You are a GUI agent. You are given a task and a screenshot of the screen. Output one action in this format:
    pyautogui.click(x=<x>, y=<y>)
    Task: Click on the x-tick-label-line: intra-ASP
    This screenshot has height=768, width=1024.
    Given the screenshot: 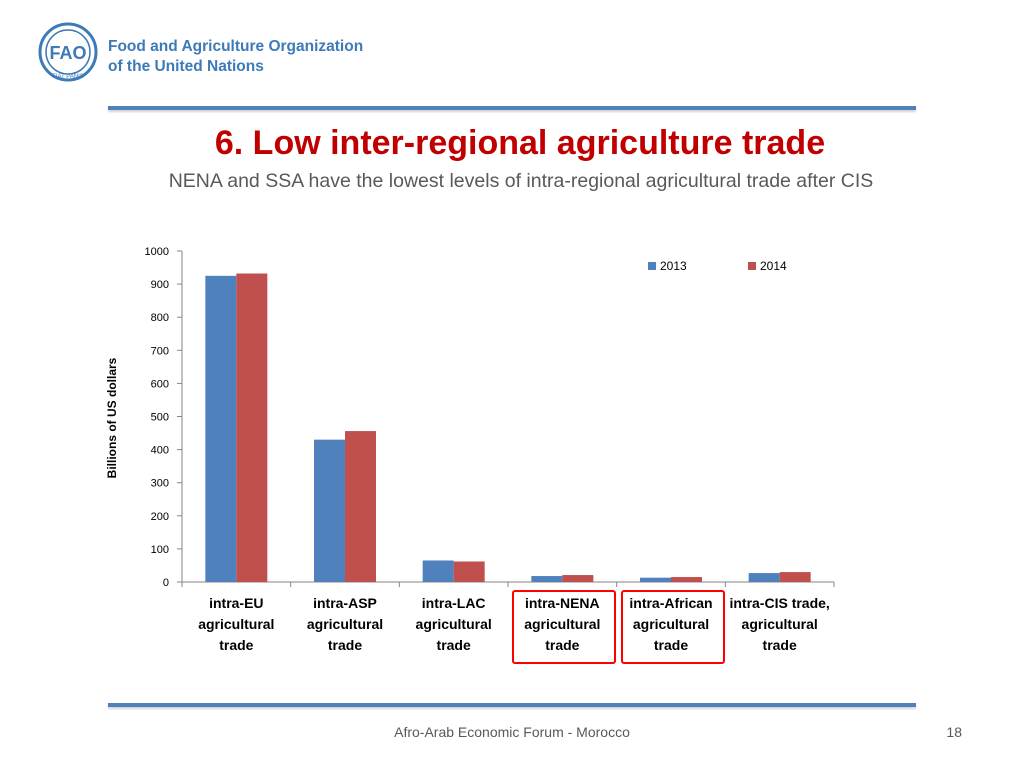 What is the action you would take?
    pyautogui.click(x=345, y=603)
    